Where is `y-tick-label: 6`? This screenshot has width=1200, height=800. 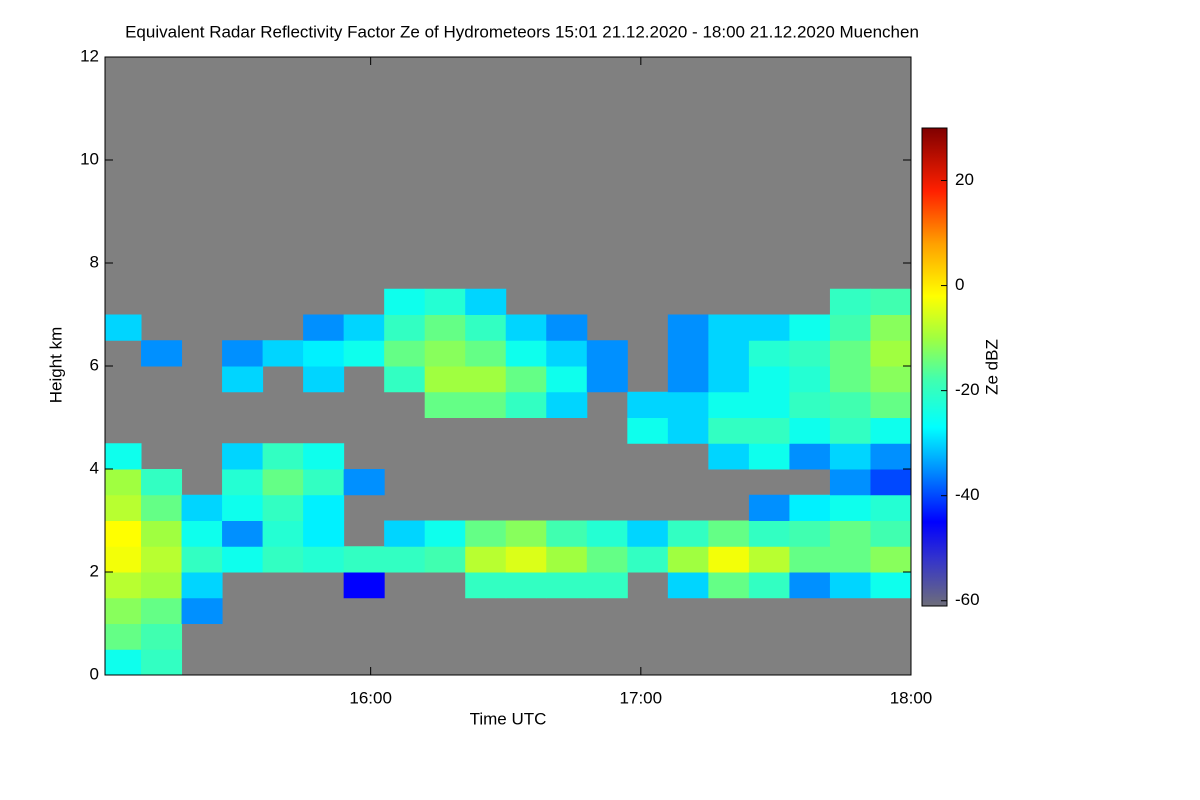
y-tick-label: 6 is located at coordinates (94, 364).